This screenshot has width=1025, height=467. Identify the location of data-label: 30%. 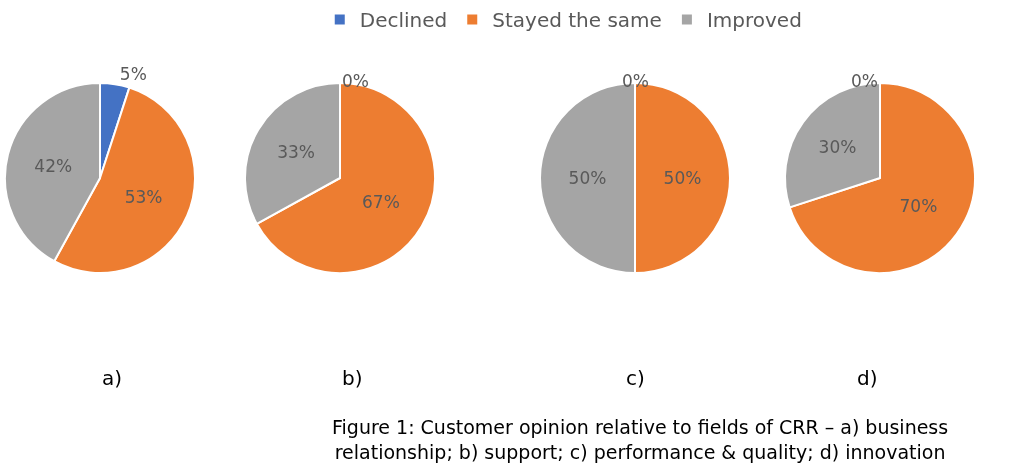
(837, 147).